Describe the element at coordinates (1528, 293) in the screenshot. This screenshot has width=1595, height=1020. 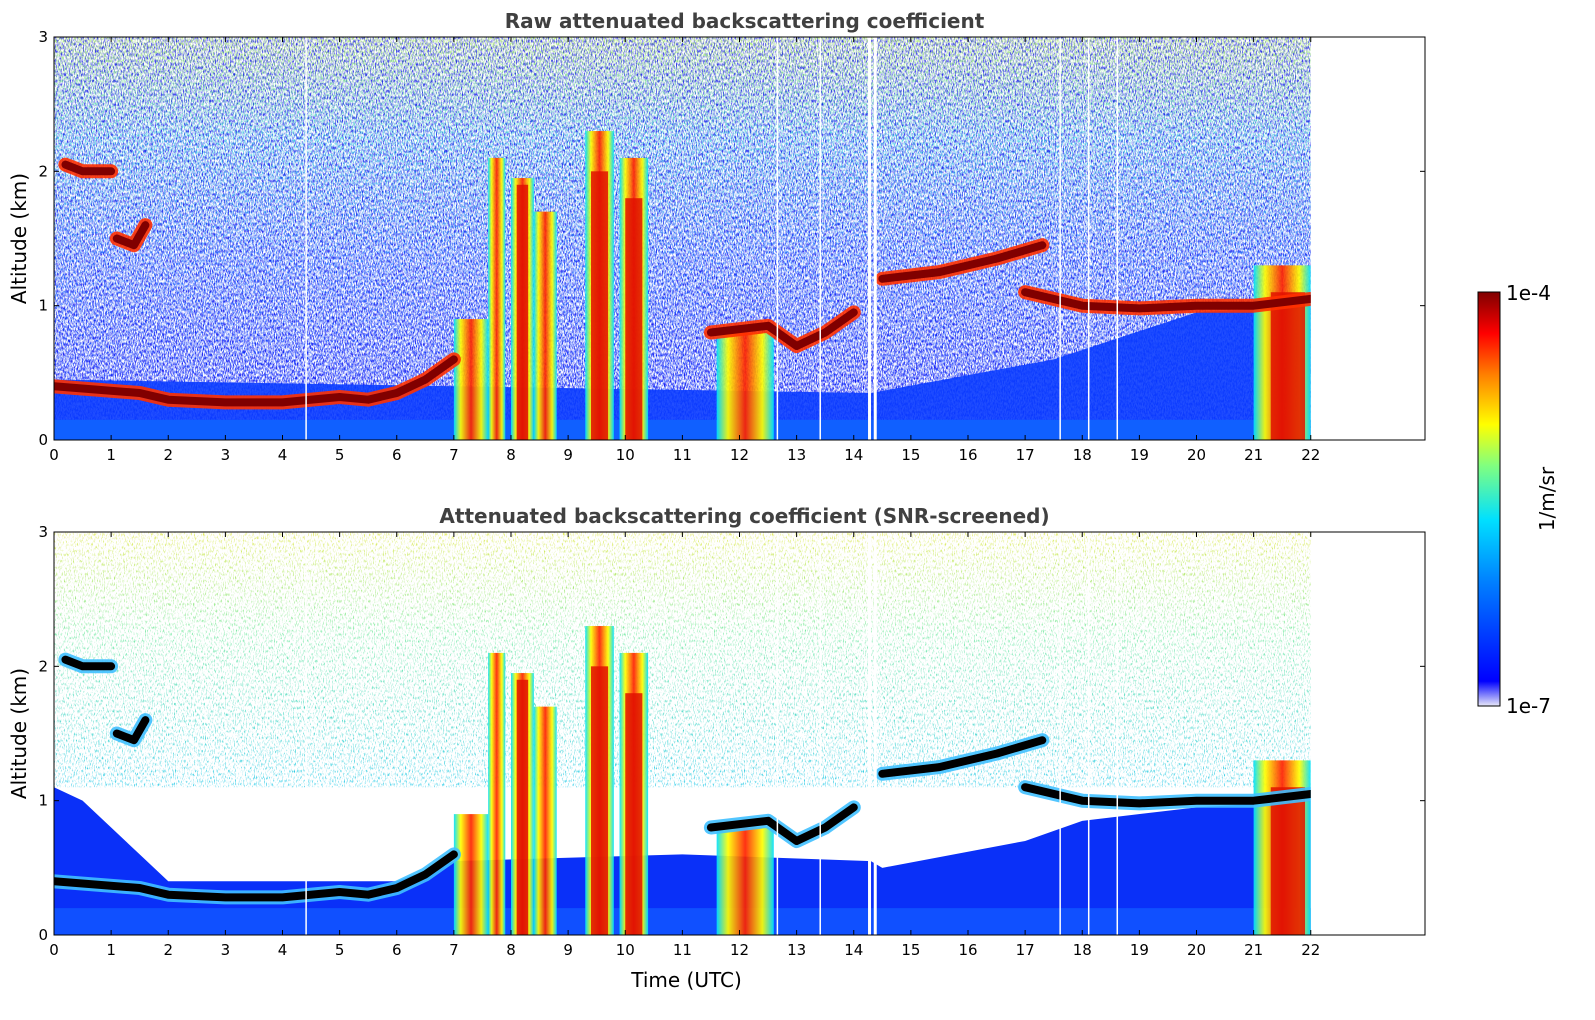
I see `colorbar-max-label: 1e-4` at that location.